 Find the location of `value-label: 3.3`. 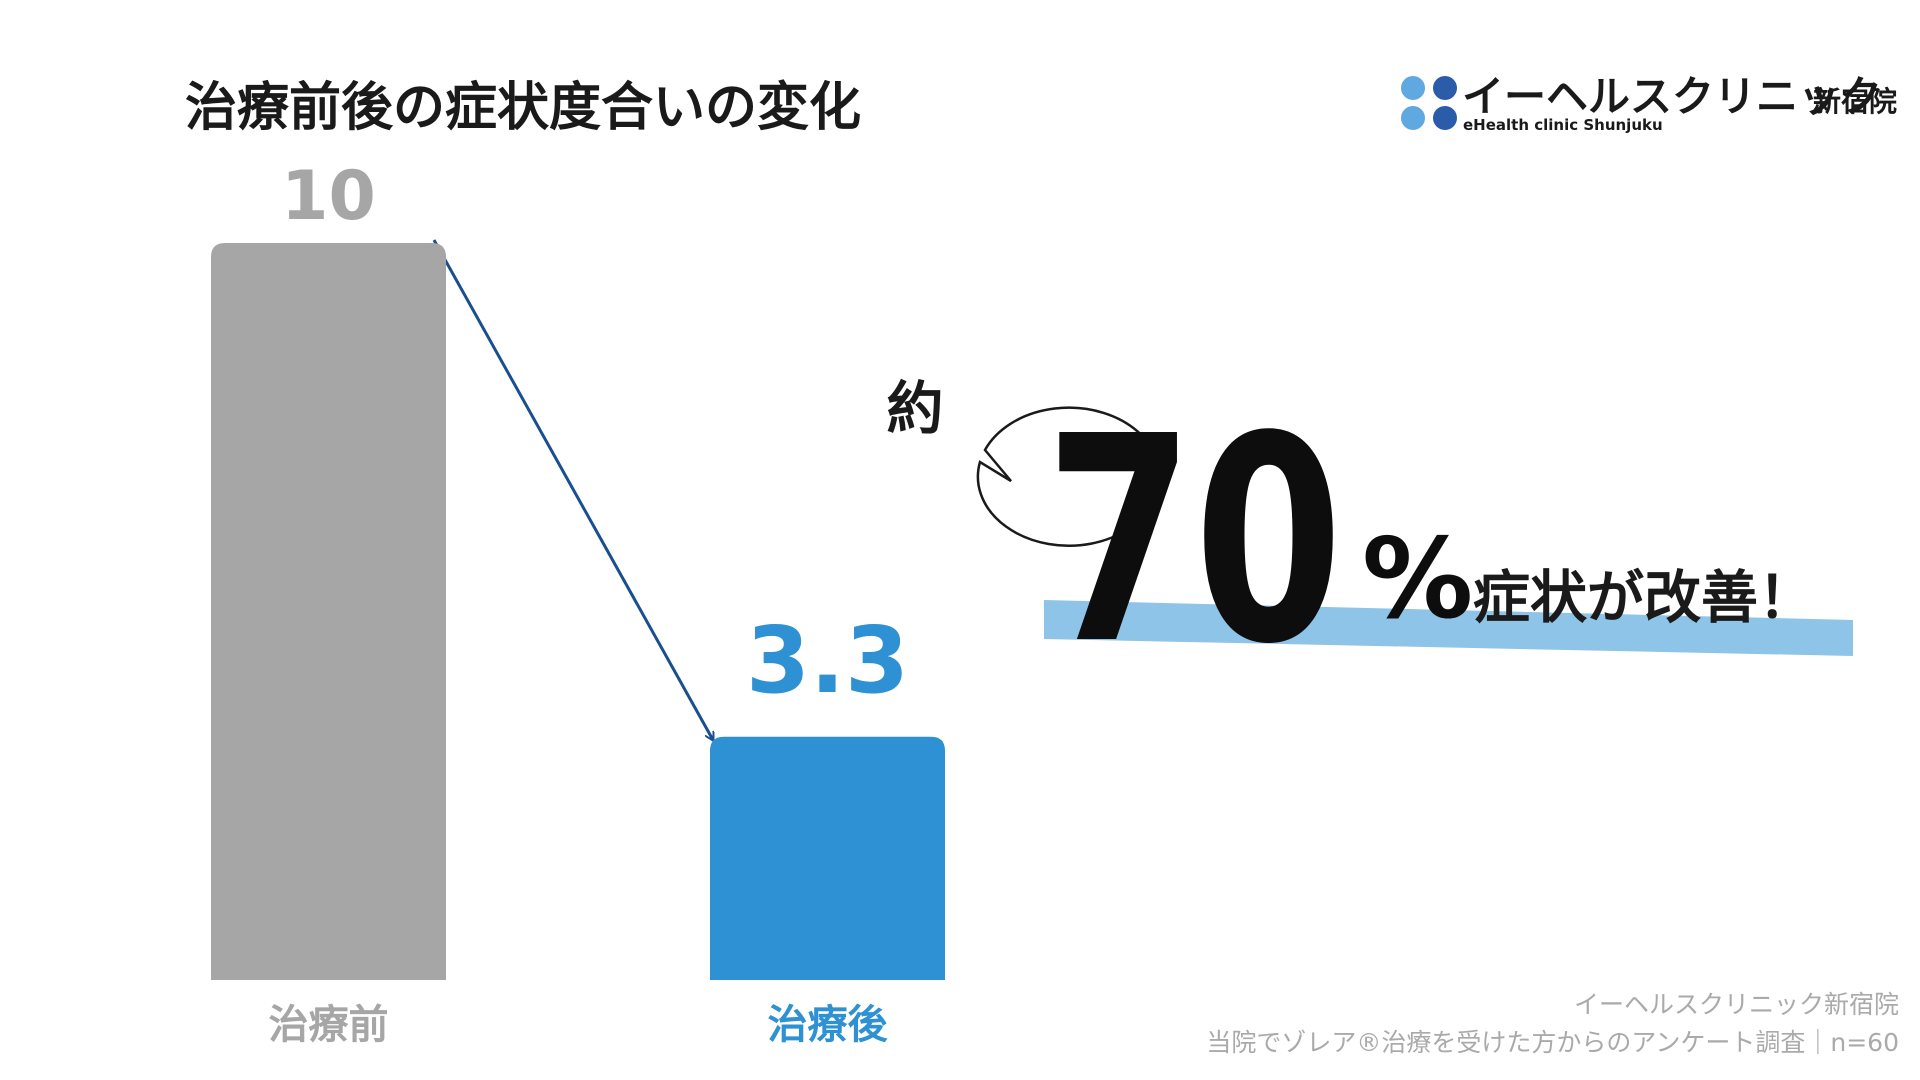

value-label: 3.3 is located at coordinates (827, 660).